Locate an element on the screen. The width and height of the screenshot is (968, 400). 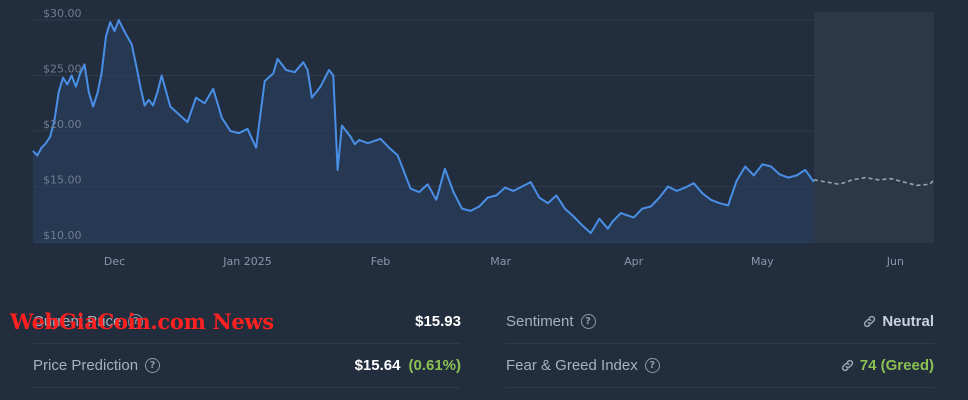
watermark: WebGiaCoin.com News is located at coordinates (142, 321).